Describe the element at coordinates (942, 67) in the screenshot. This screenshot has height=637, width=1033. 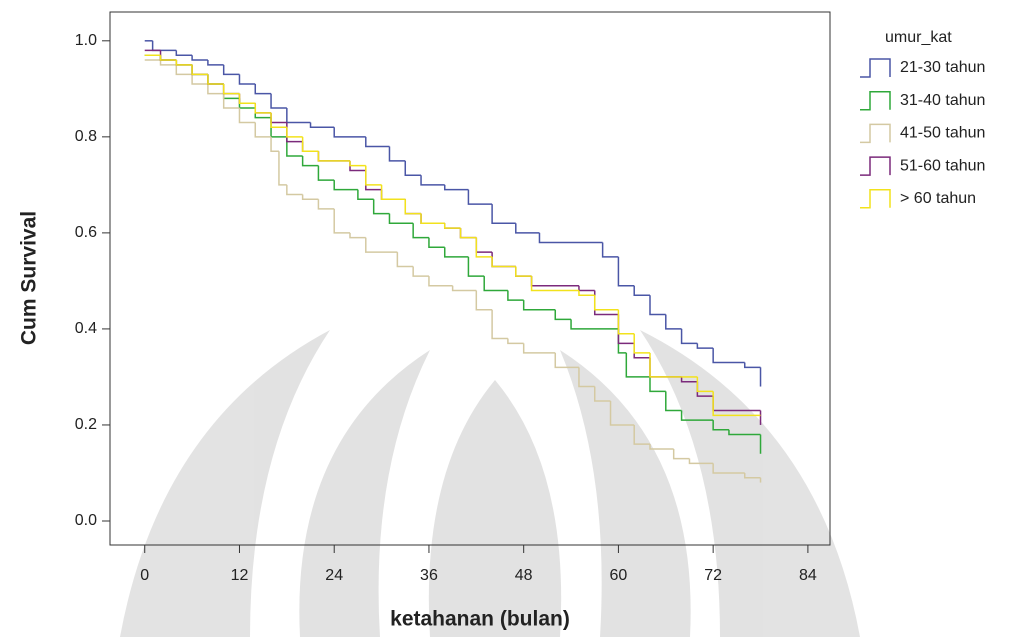
I see `legend-label: 21-30 tahun` at that location.